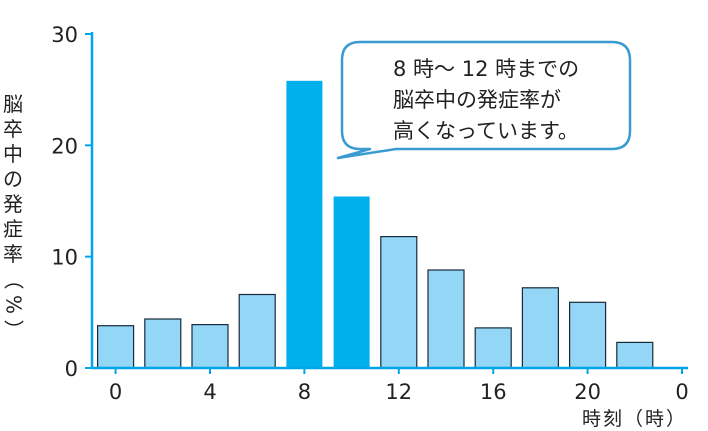  What do you see at coordinates (71, 369) in the screenshot?
I see `y-tick-label: 0` at bounding box center [71, 369].